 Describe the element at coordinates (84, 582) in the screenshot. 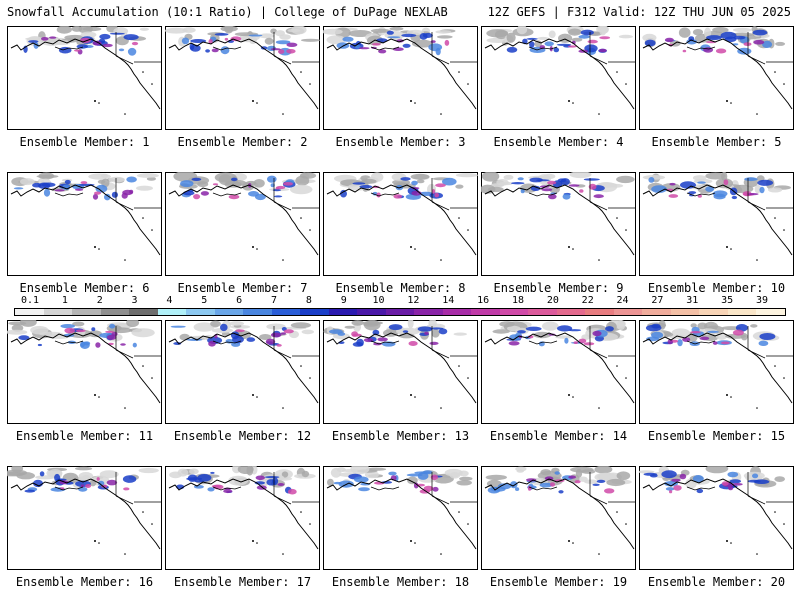

I see `member-label: Ensemble Member: 16` at that location.